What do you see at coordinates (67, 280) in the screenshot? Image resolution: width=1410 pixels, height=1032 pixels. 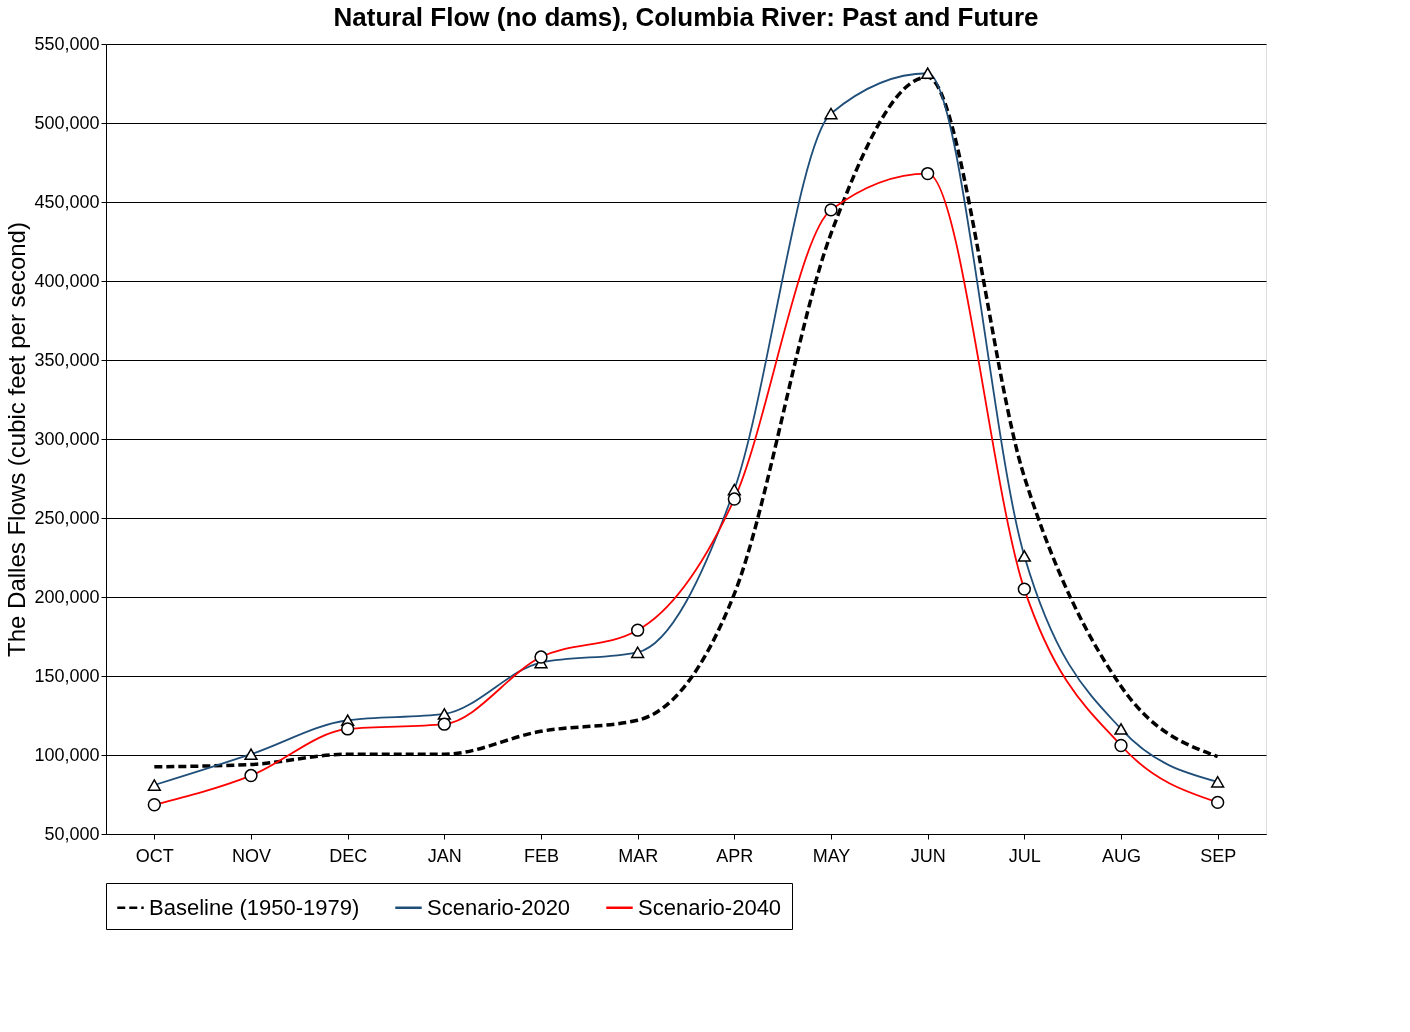 I see `y-tick-label: 400,000` at bounding box center [67, 280].